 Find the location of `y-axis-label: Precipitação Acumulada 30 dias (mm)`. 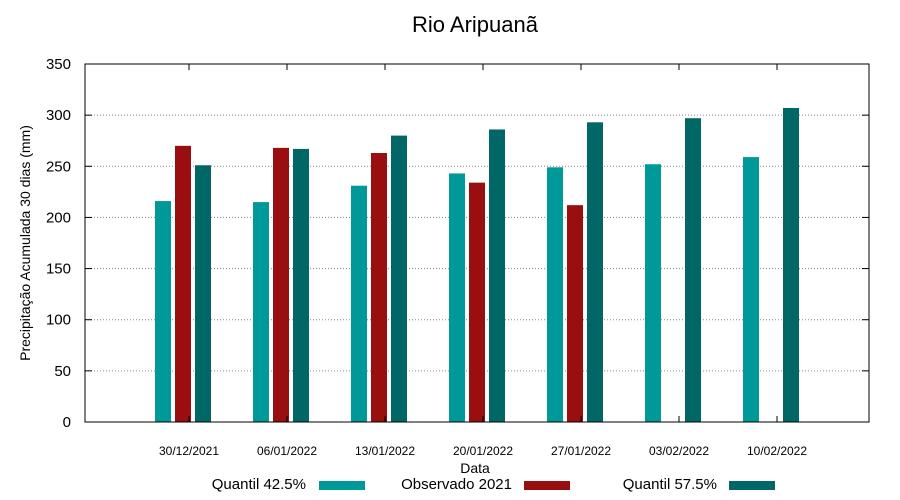

y-axis-label: Precipitação Acumulada 30 dias (mm) is located at coordinates (25, 243).